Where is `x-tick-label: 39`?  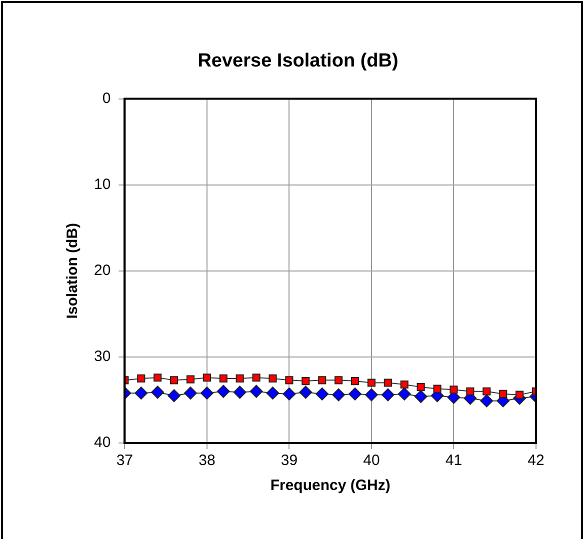
x-tick-label: 39 is located at coordinates (289, 461).